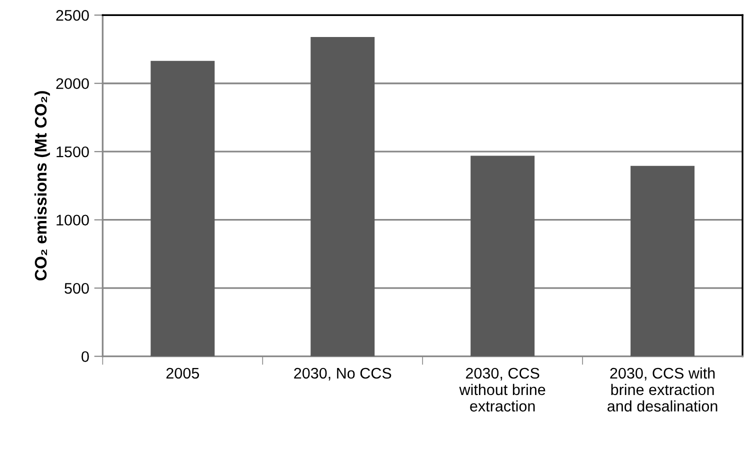  I want to click on y-tick-label: 1500, so click(72, 152).